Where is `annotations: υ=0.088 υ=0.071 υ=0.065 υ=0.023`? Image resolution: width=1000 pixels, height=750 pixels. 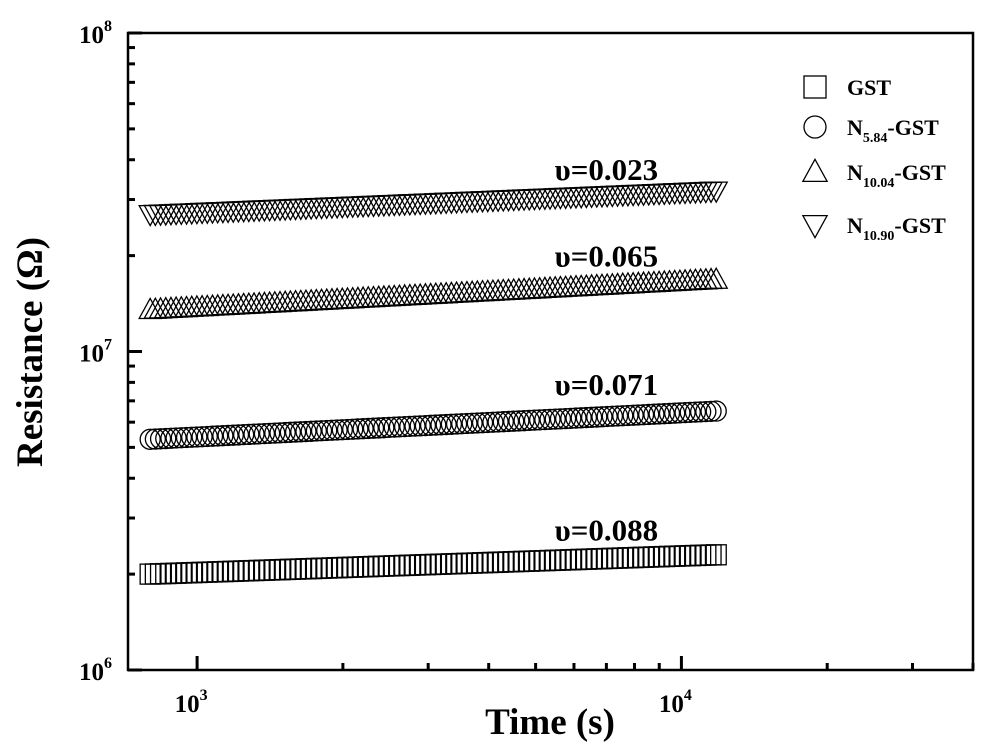 annotations: υ=0.088 υ=0.071 υ=0.065 υ=0.023 is located at coordinates (607, 349).